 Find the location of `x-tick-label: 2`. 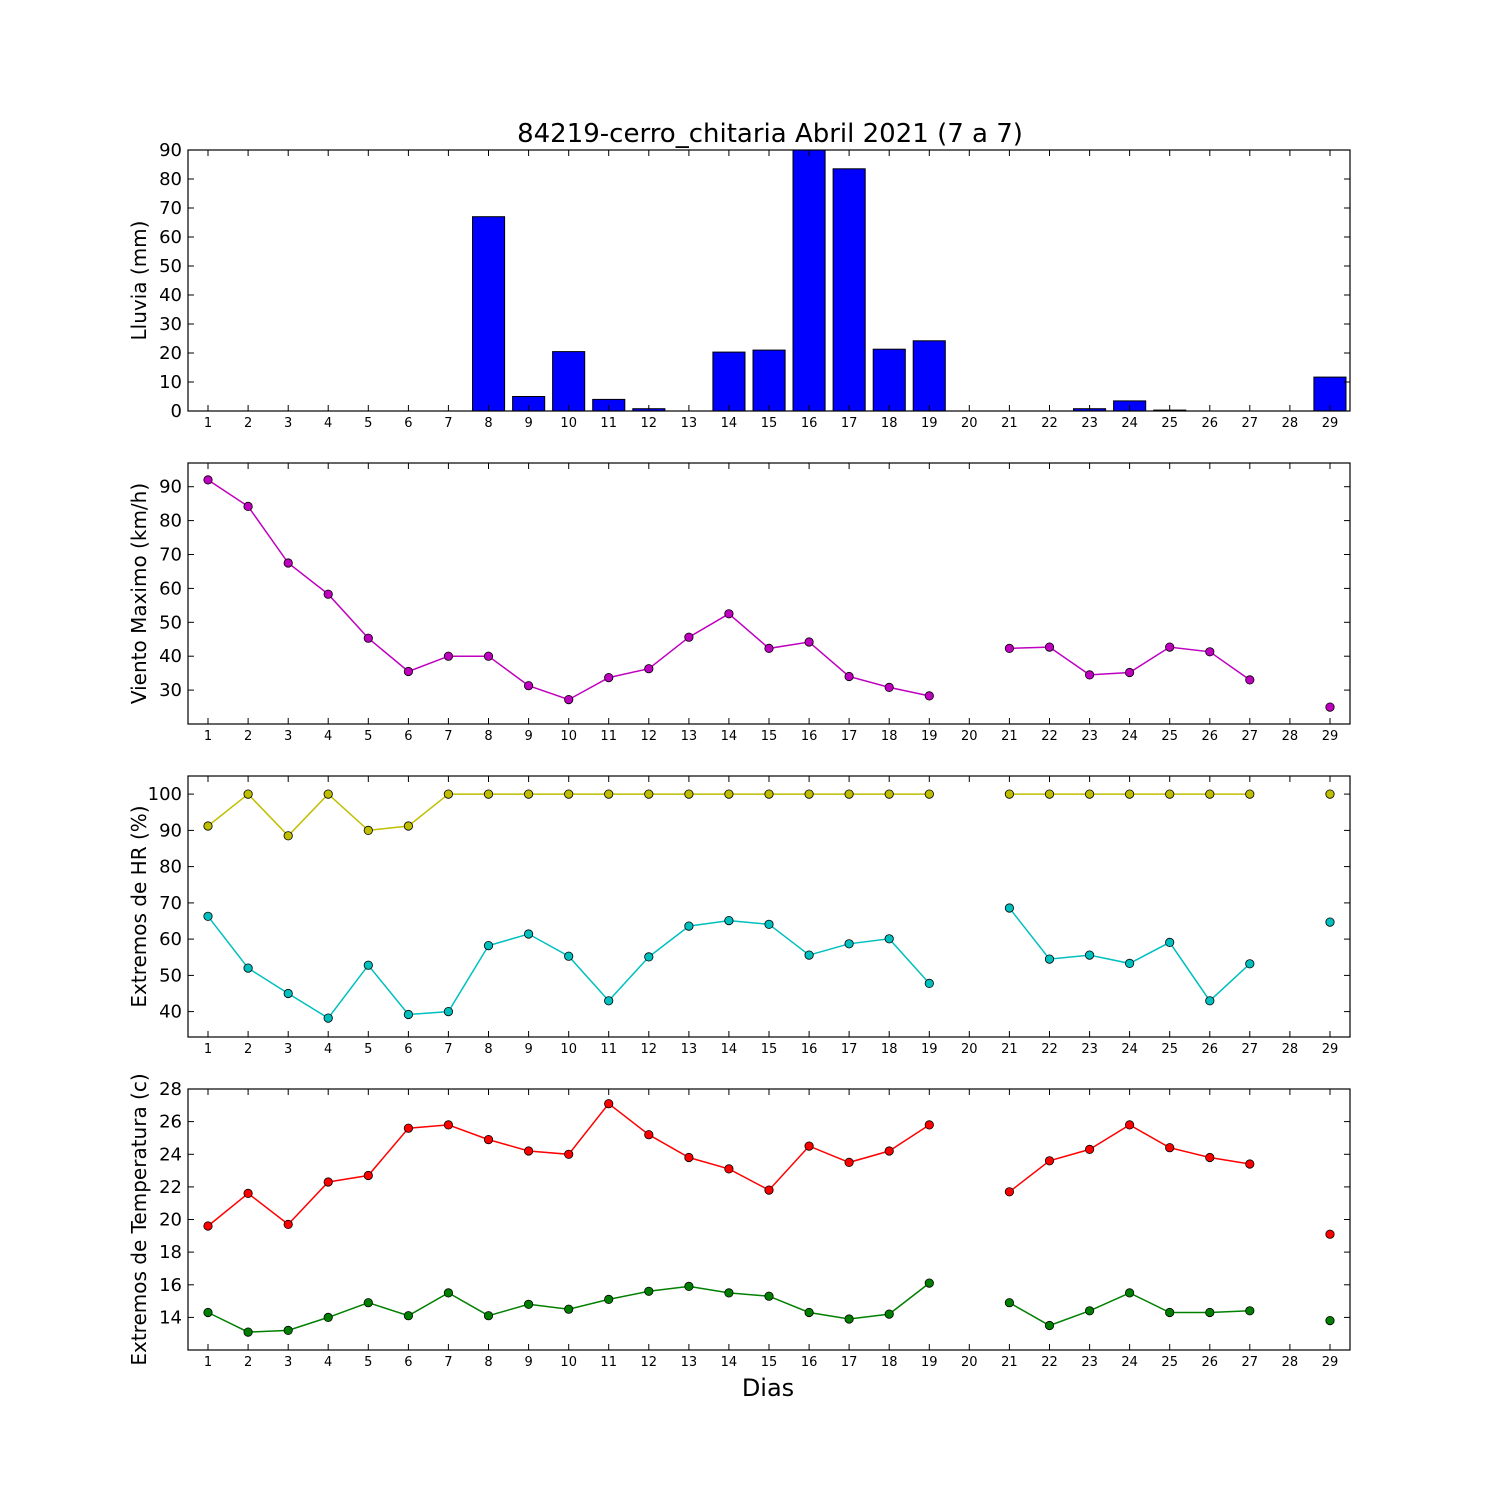

x-tick-label: 2 is located at coordinates (248, 1049).